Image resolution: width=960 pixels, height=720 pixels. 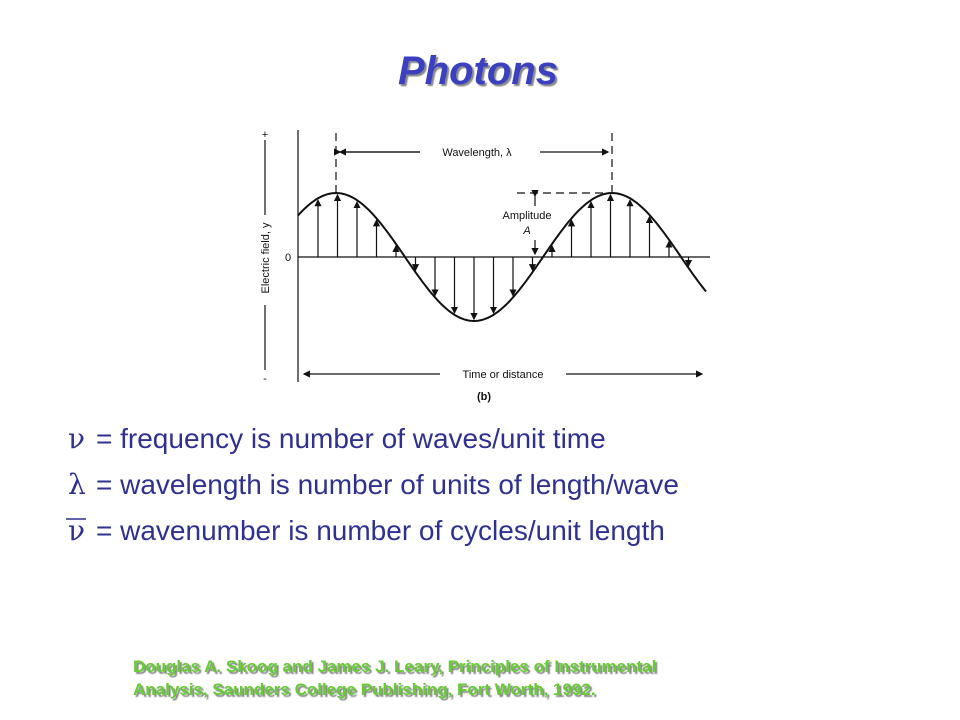 What do you see at coordinates (351, 438) in the screenshot?
I see `definition: = frequency is number of waves/unit time` at bounding box center [351, 438].